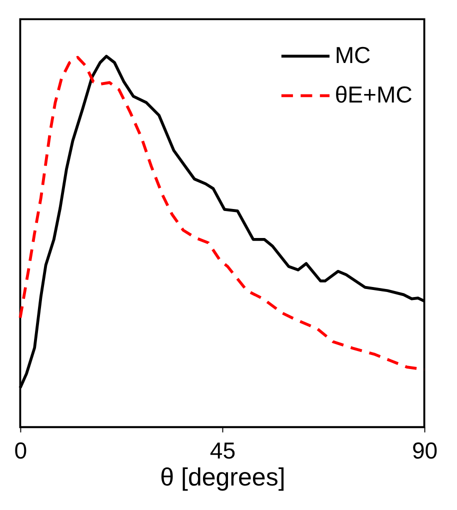 This screenshot has width=457, height=510. Describe the element at coordinates (21, 450) in the screenshot. I see `x-tick-label: 0` at that location.